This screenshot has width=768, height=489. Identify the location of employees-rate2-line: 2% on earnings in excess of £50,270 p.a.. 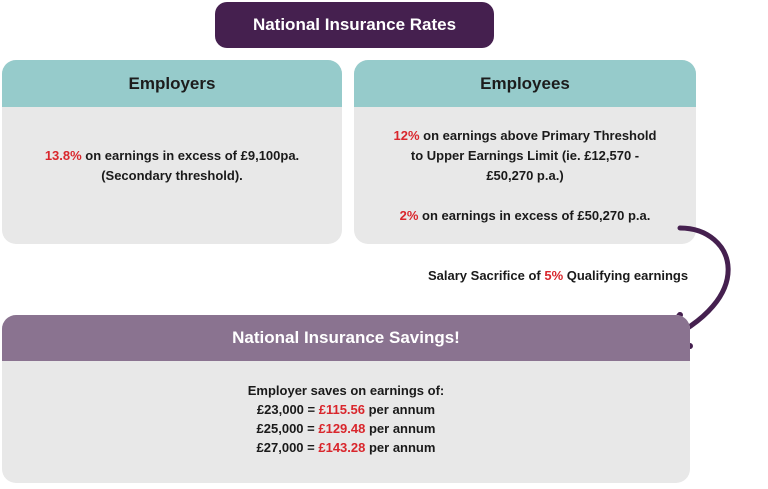
(525, 216).